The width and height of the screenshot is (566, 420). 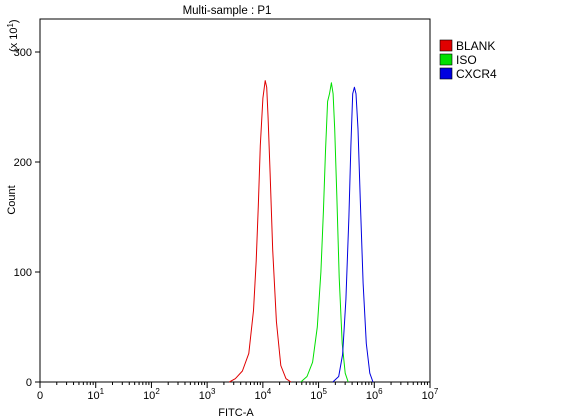 I want to click on x-tick-label: 10⁶, so click(x=374, y=394).